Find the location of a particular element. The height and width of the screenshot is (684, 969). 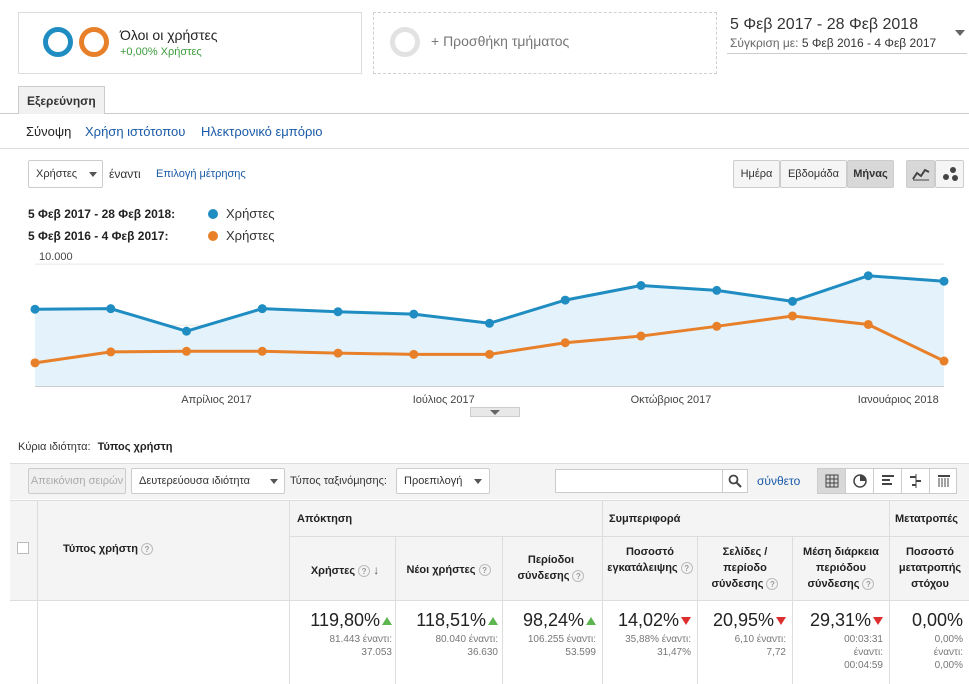

col-header-label: Σελίδες / περίοδο σύνδεσης is located at coordinates (739, 568).